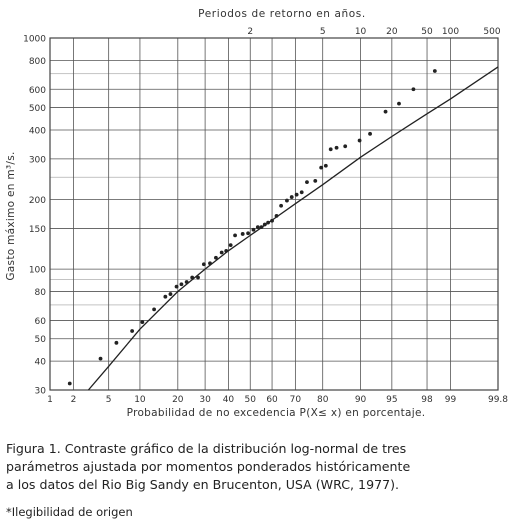  What do you see at coordinates (282, 14) in the screenshot?
I see `top-axis-title: Periodos de retorno en años.` at bounding box center [282, 14].